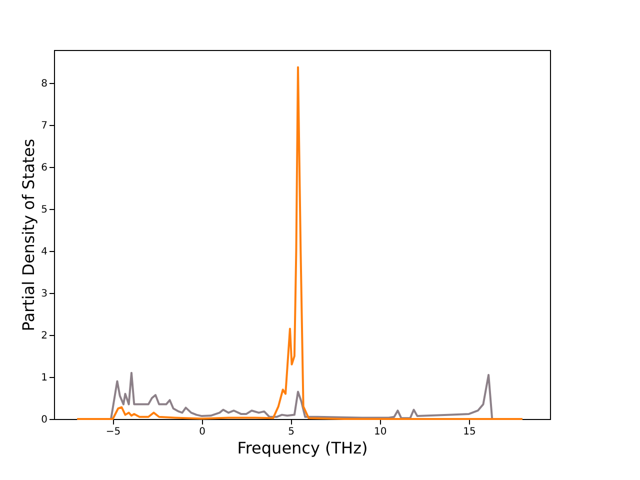 Image resolution: width=640 pixels, height=480 pixels. Describe the element at coordinates (44, 294) in the screenshot. I see `y-tick-label: 3` at that location.